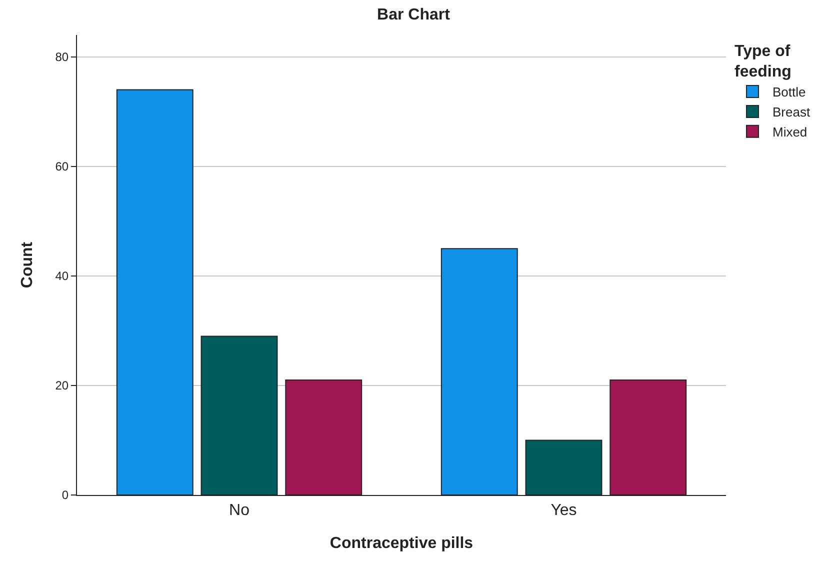 The image size is (827, 565). What do you see at coordinates (414, 15) in the screenshot?
I see `chart-title: Bar Chart` at bounding box center [414, 15].